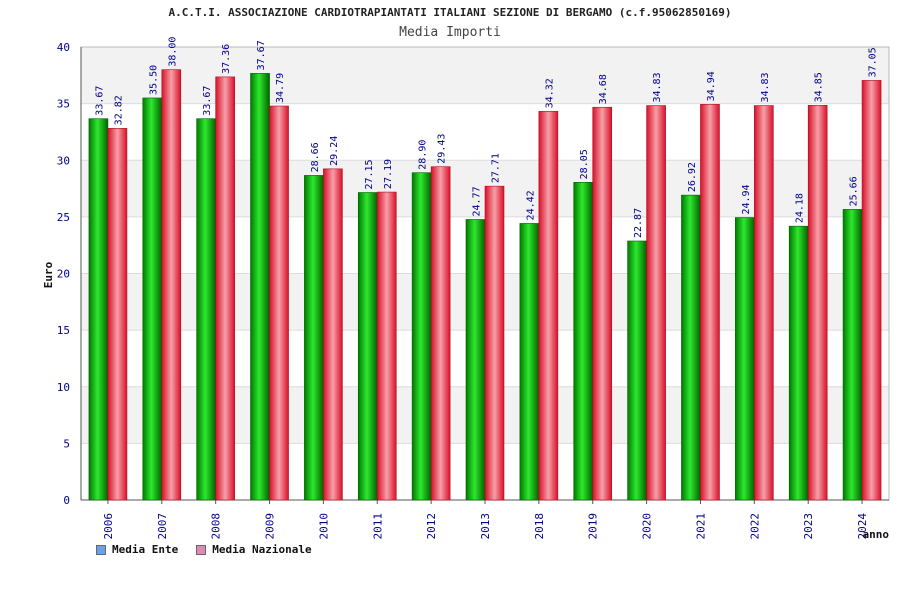 The image size is (900, 600). What do you see at coordinates (63, 330) in the screenshot?
I see `y-tick-label: 15` at bounding box center [63, 330].